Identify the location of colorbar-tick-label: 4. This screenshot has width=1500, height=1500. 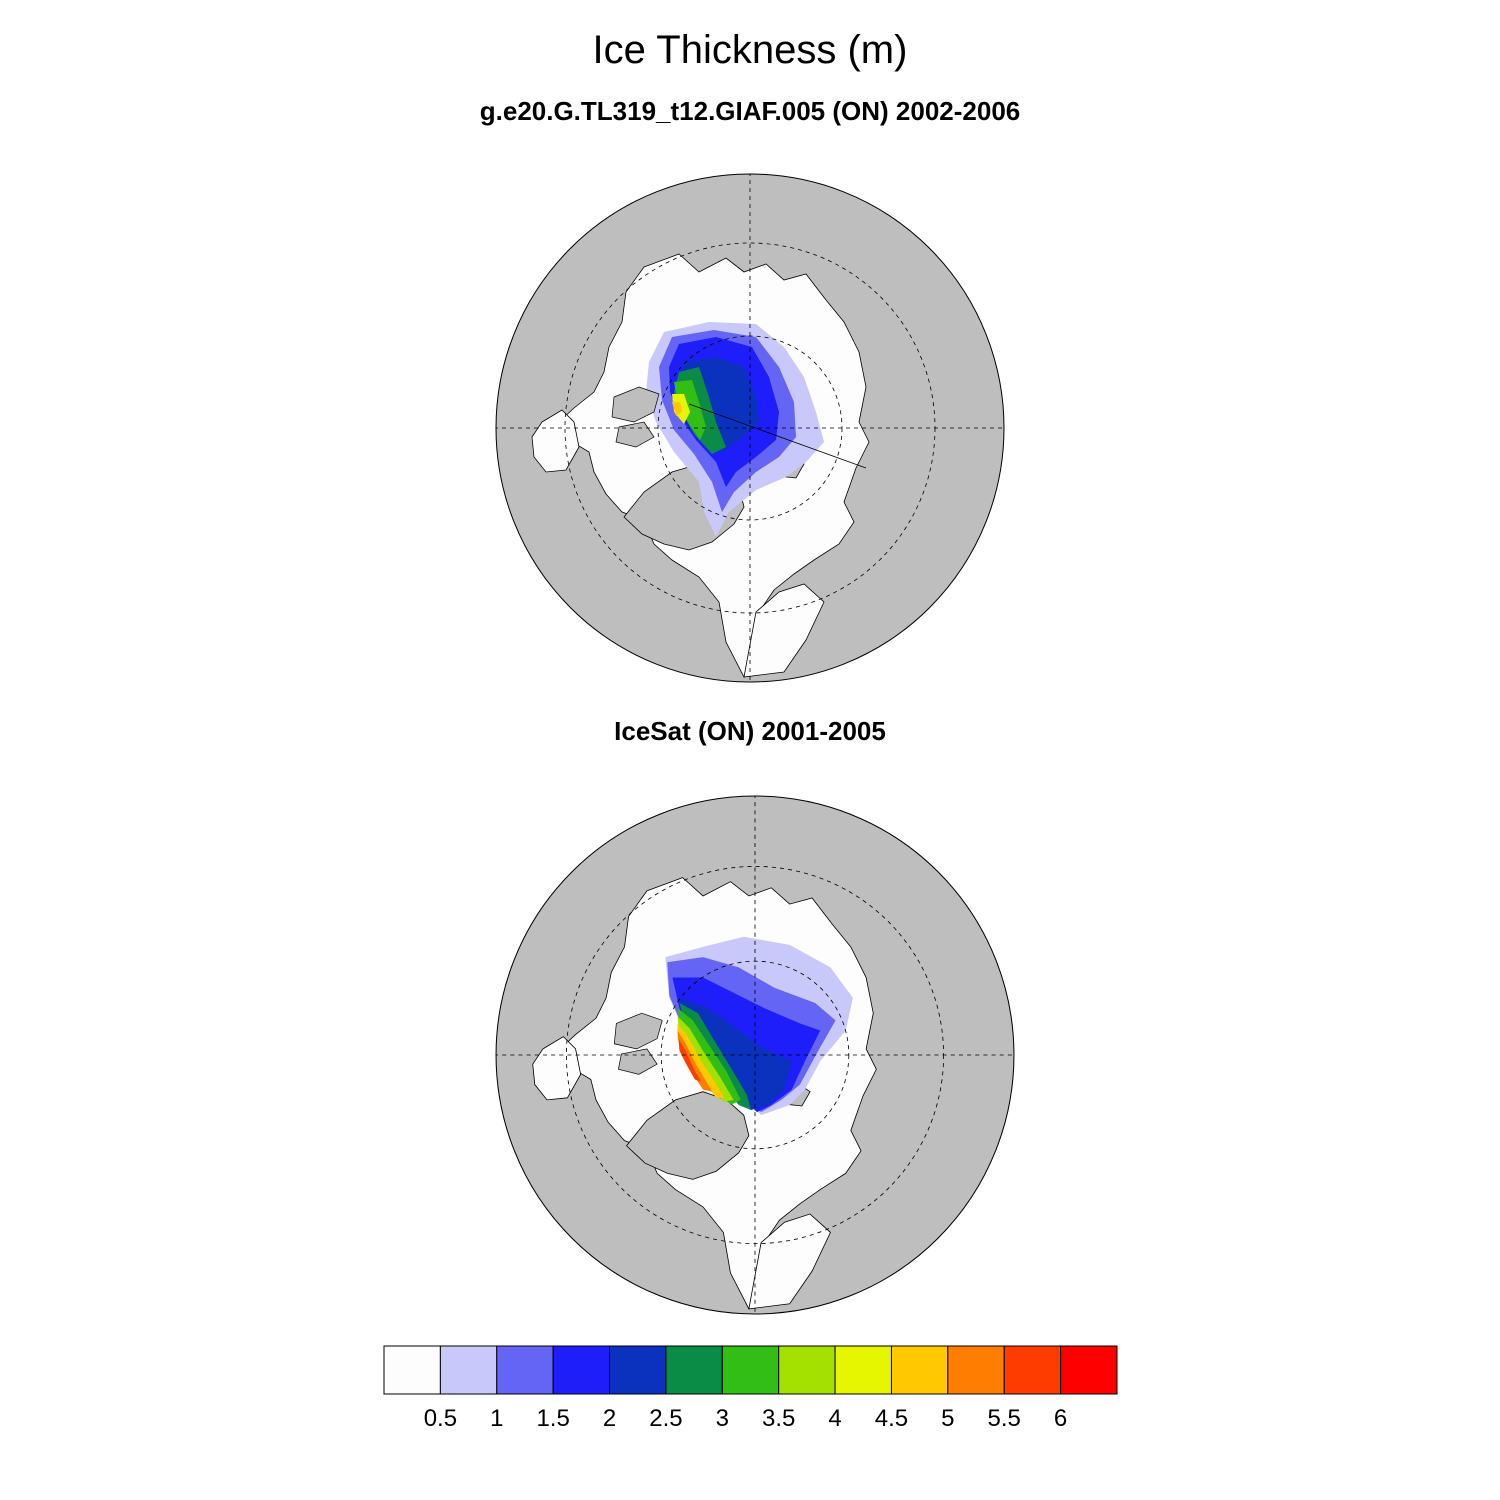
(835, 1418).